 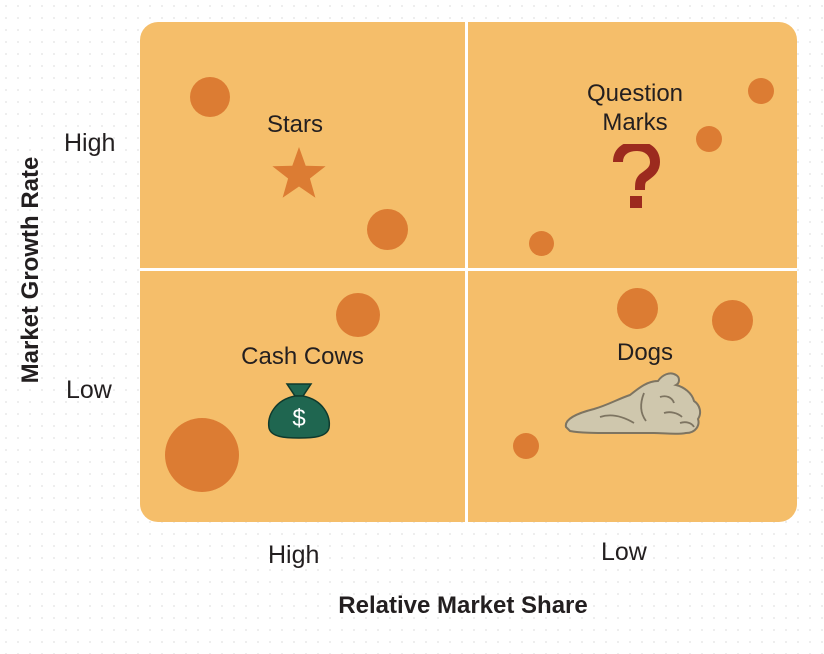 I want to click on stars-label: Stars, so click(x=294, y=124).